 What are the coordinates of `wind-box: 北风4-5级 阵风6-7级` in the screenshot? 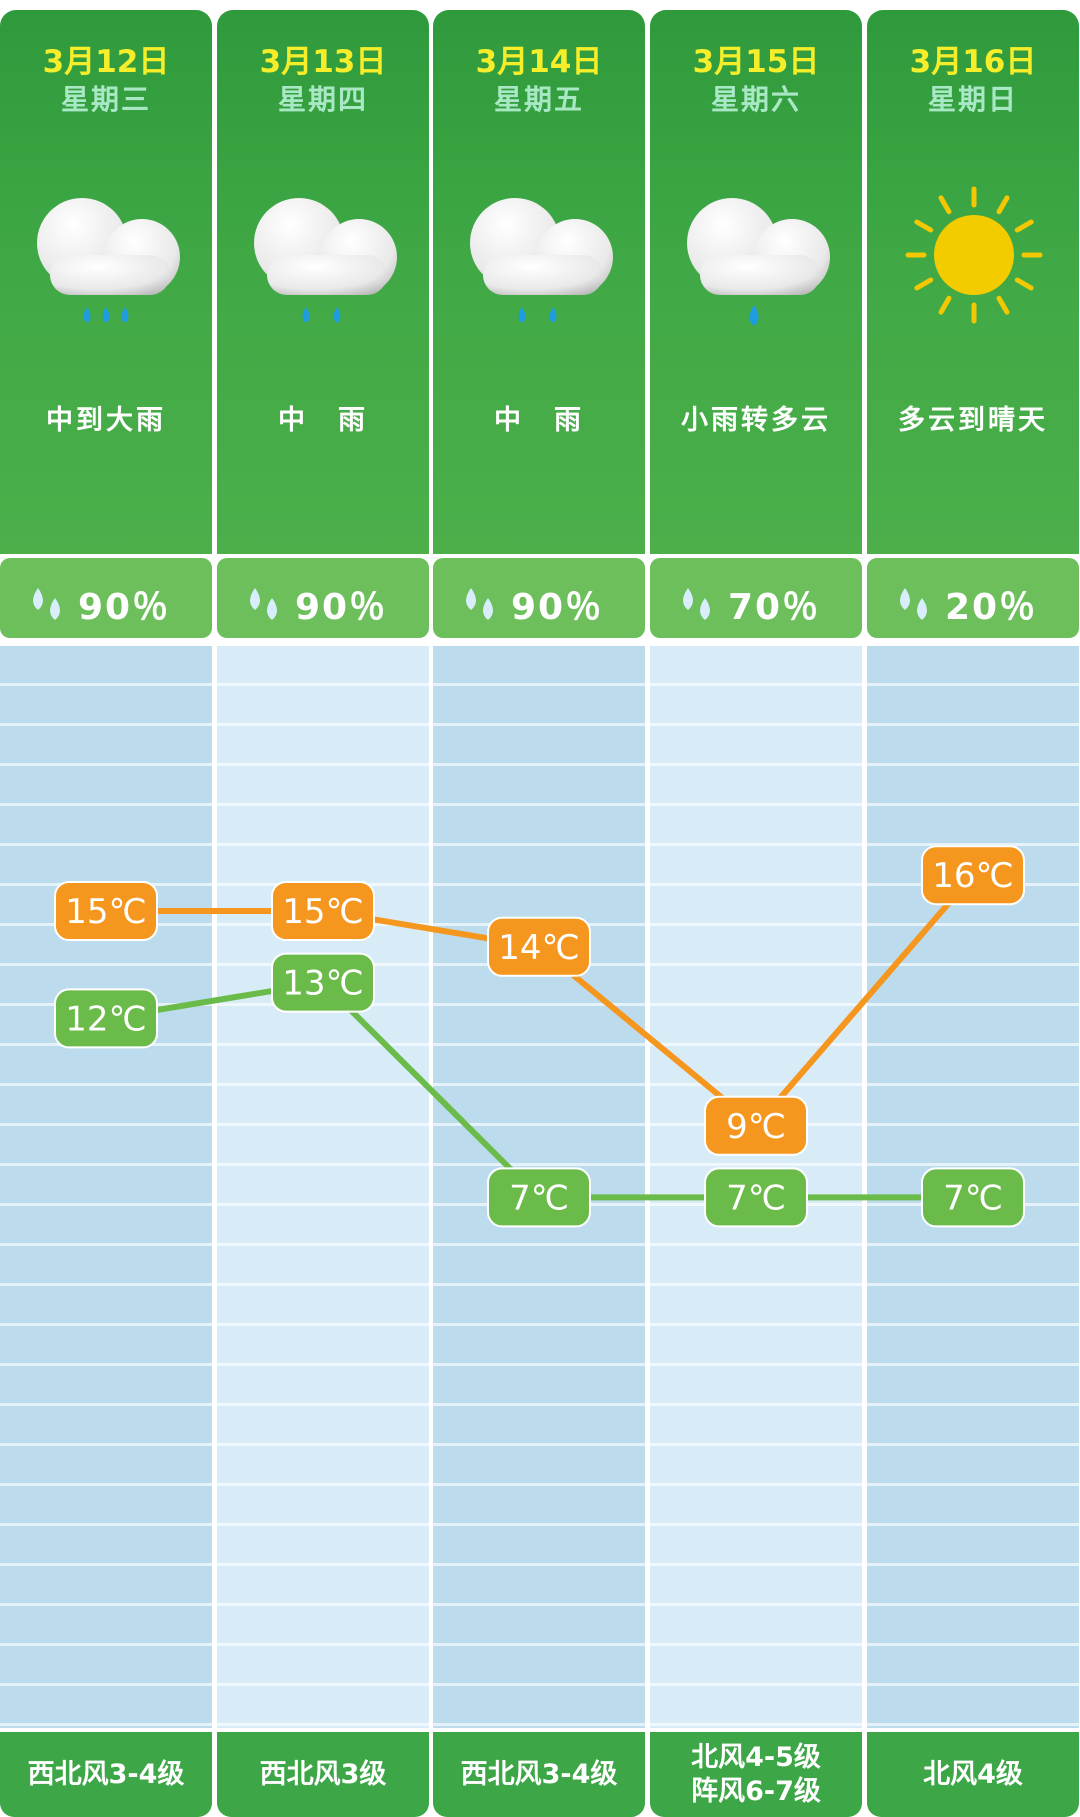 It's located at (756, 1774).